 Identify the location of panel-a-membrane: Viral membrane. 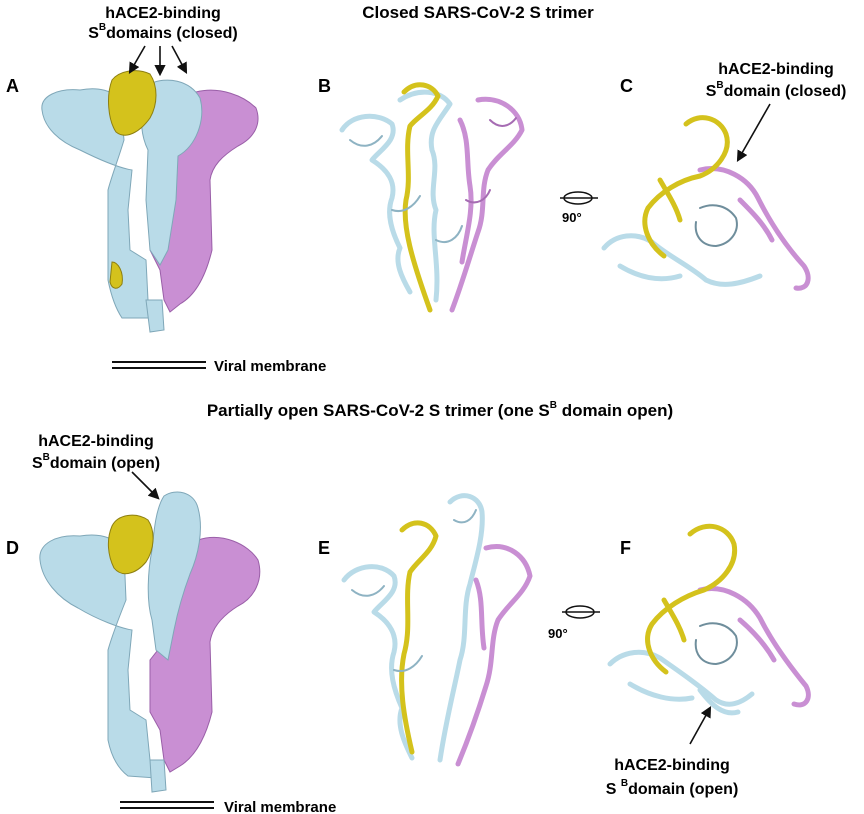
(219, 366).